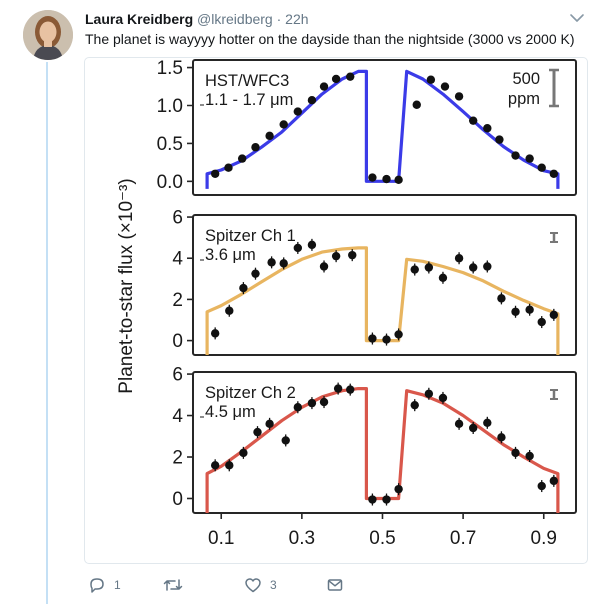 The height and width of the screenshot is (604, 611). Describe the element at coordinates (177, 416) in the screenshot. I see `panel-3-y-tick-label: 4` at that location.